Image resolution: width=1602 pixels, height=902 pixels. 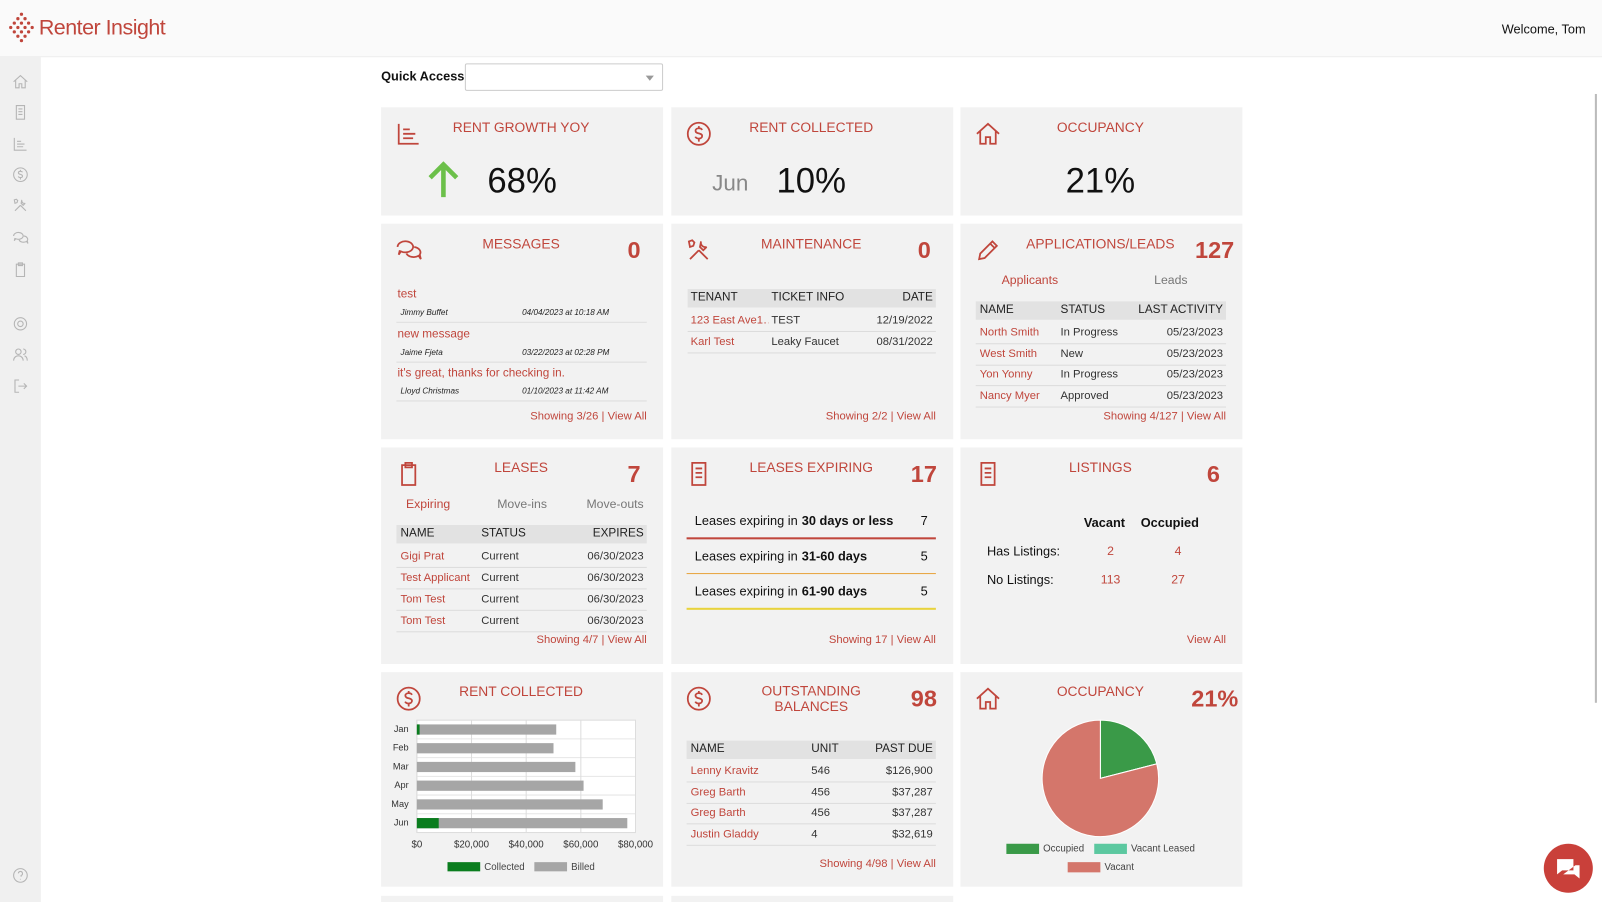 What do you see at coordinates (521, 467) in the screenshot?
I see `card-title: LEASES` at bounding box center [521, 467].